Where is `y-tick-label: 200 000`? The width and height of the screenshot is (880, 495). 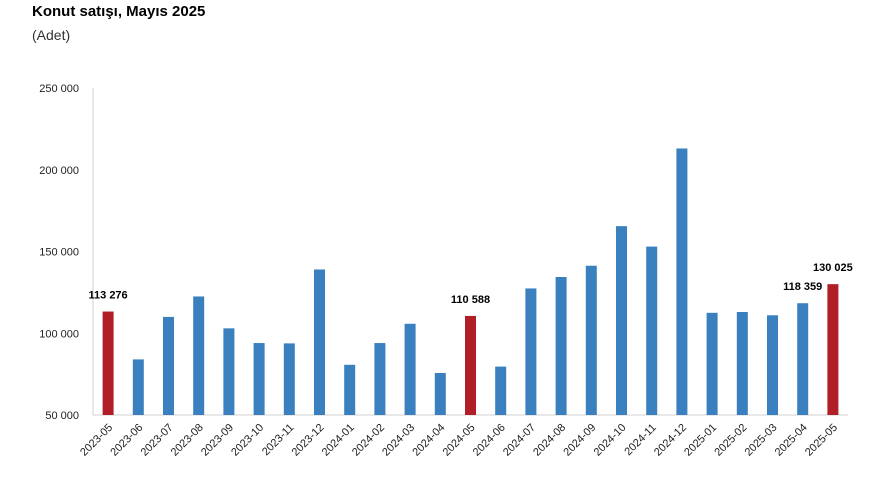
y-tick-label: 200 000 is located at coordinates (59, 171).